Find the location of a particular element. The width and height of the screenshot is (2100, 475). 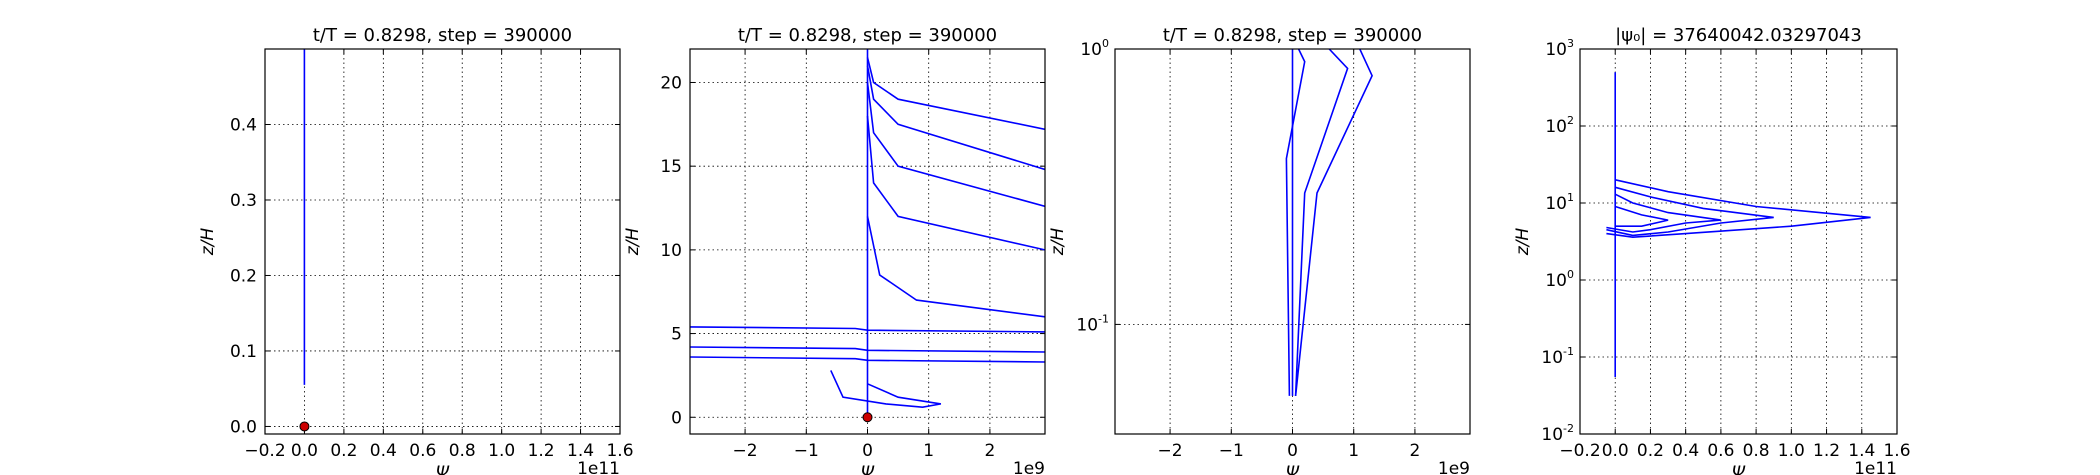

y-tick-label: 0.0 is located at coordinates (243, 427).